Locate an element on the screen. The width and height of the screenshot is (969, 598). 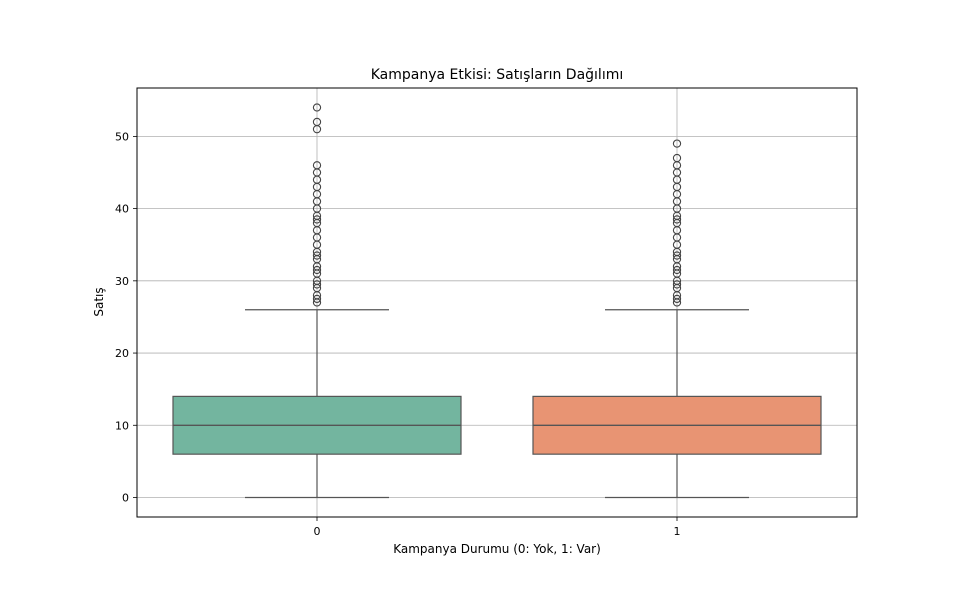
y-tick-label: 30 is located at coordinates (122, 281).